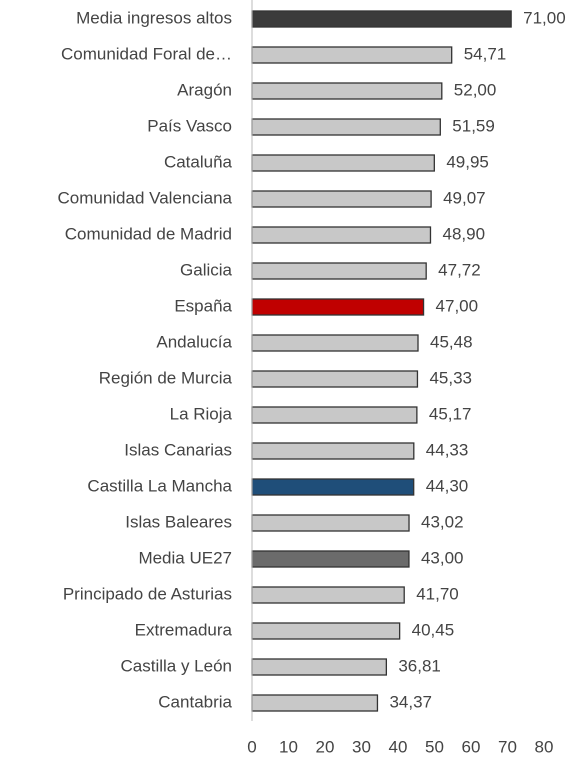 This screenshot has width=576, height=758. What do you see at coordinates (178, 449) in the screenshot?
I see `y-tick-label: Islas Canarias` at bounding box center [178, 449].